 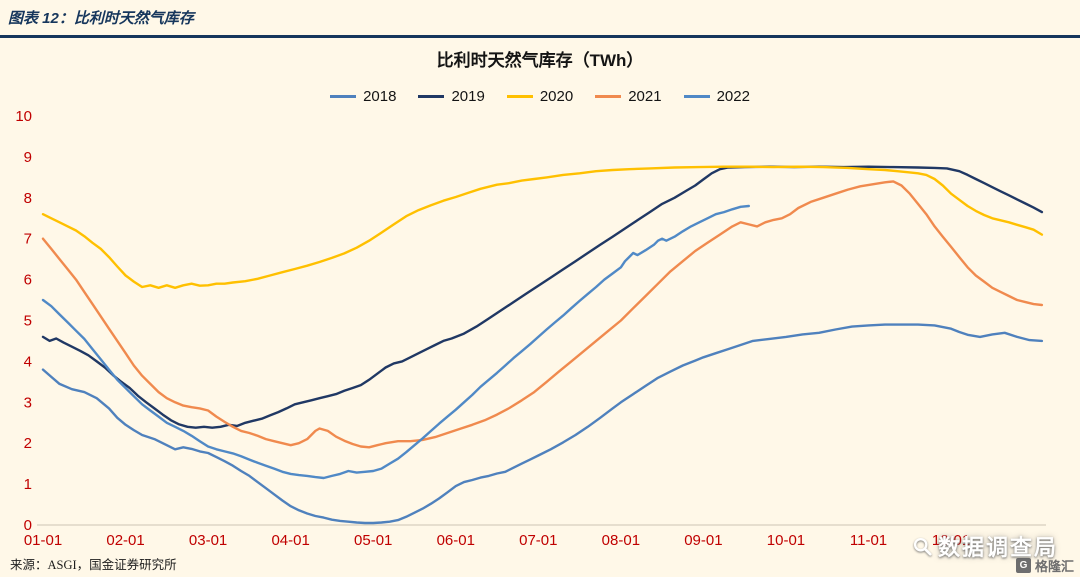 What do you see at coordinates (733, 96) in the screenshot?
I see `legend-label-2022: 2022` at bounding box center [733, 96].